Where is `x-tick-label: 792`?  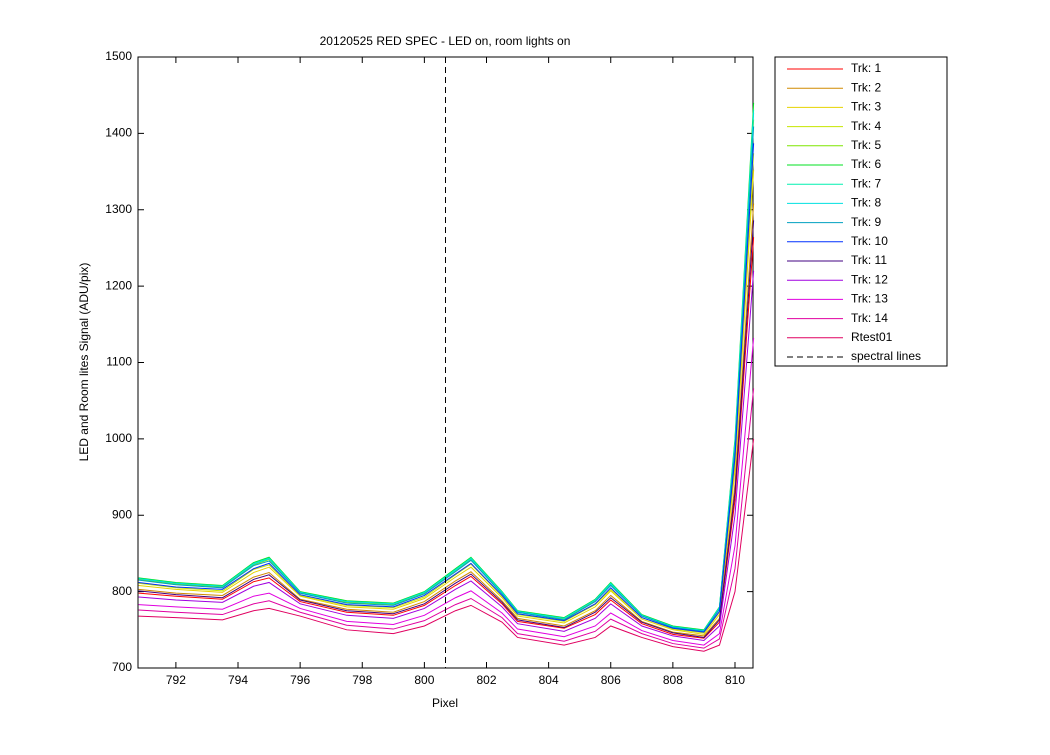
x-tick-label: 792 is located at coordinates (176, 680).